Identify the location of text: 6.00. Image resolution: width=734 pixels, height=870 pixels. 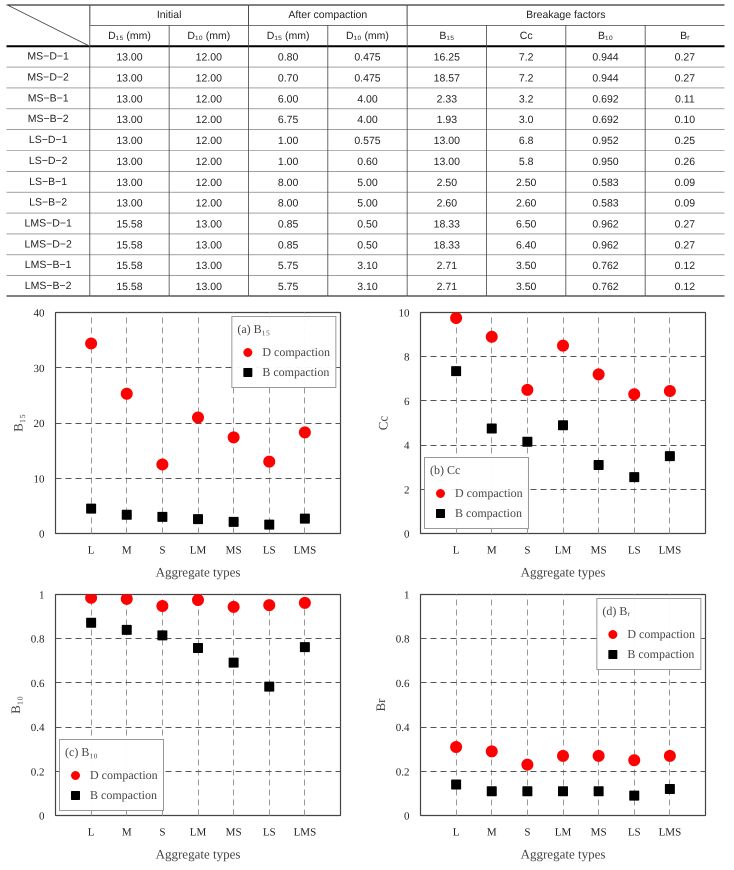
(288, 99).